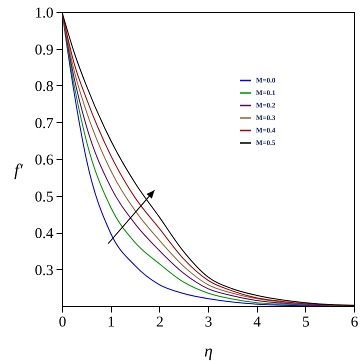 The height and width of the screenshot is (361, 361). Describe the element at coordinates (111, 322) in the screenshot. I see `x-tick-label: 1` at that location.